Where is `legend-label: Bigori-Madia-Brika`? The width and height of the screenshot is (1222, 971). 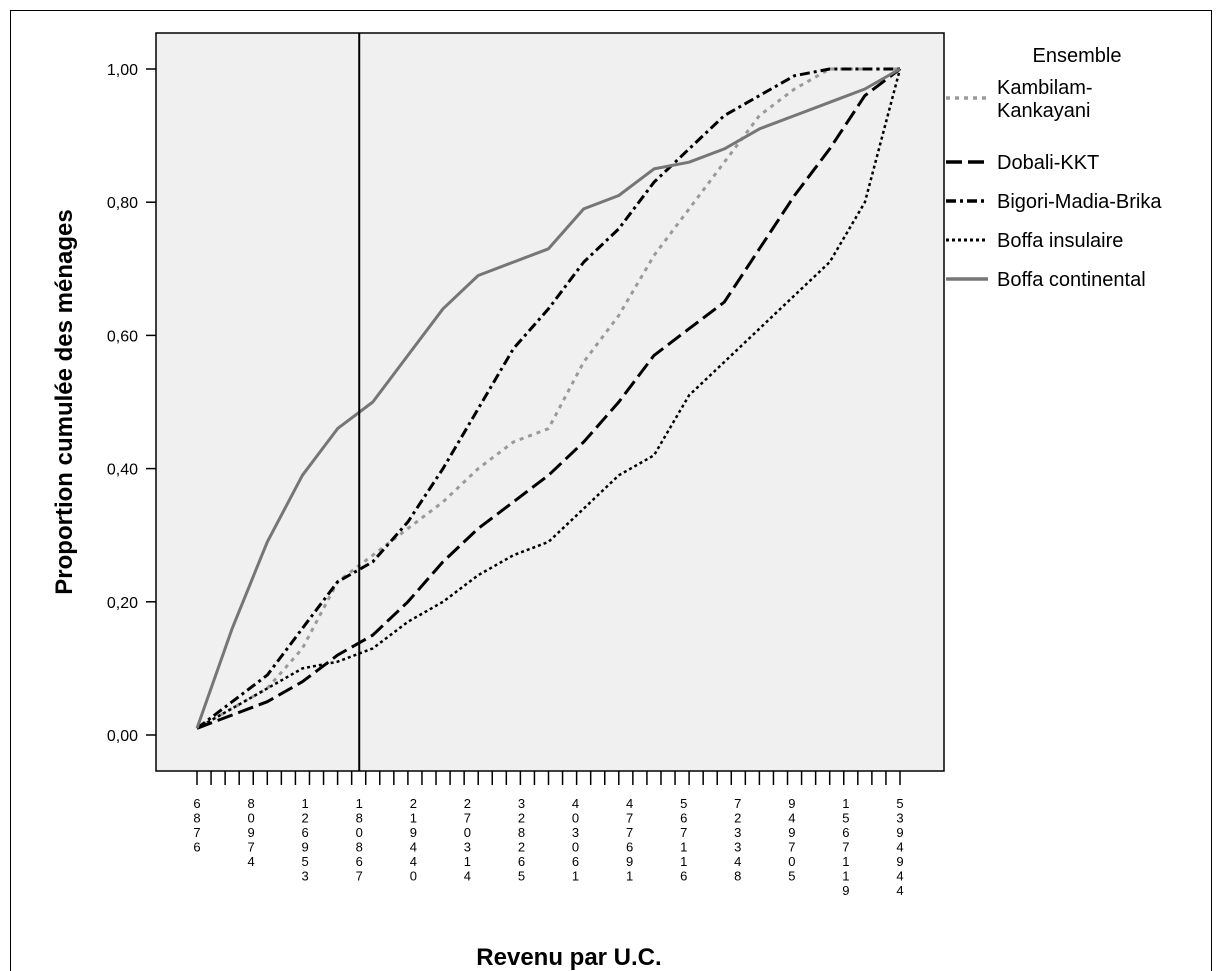
legend-label: Bigori-Madia-Brika is located at coordinates (1079, 202).